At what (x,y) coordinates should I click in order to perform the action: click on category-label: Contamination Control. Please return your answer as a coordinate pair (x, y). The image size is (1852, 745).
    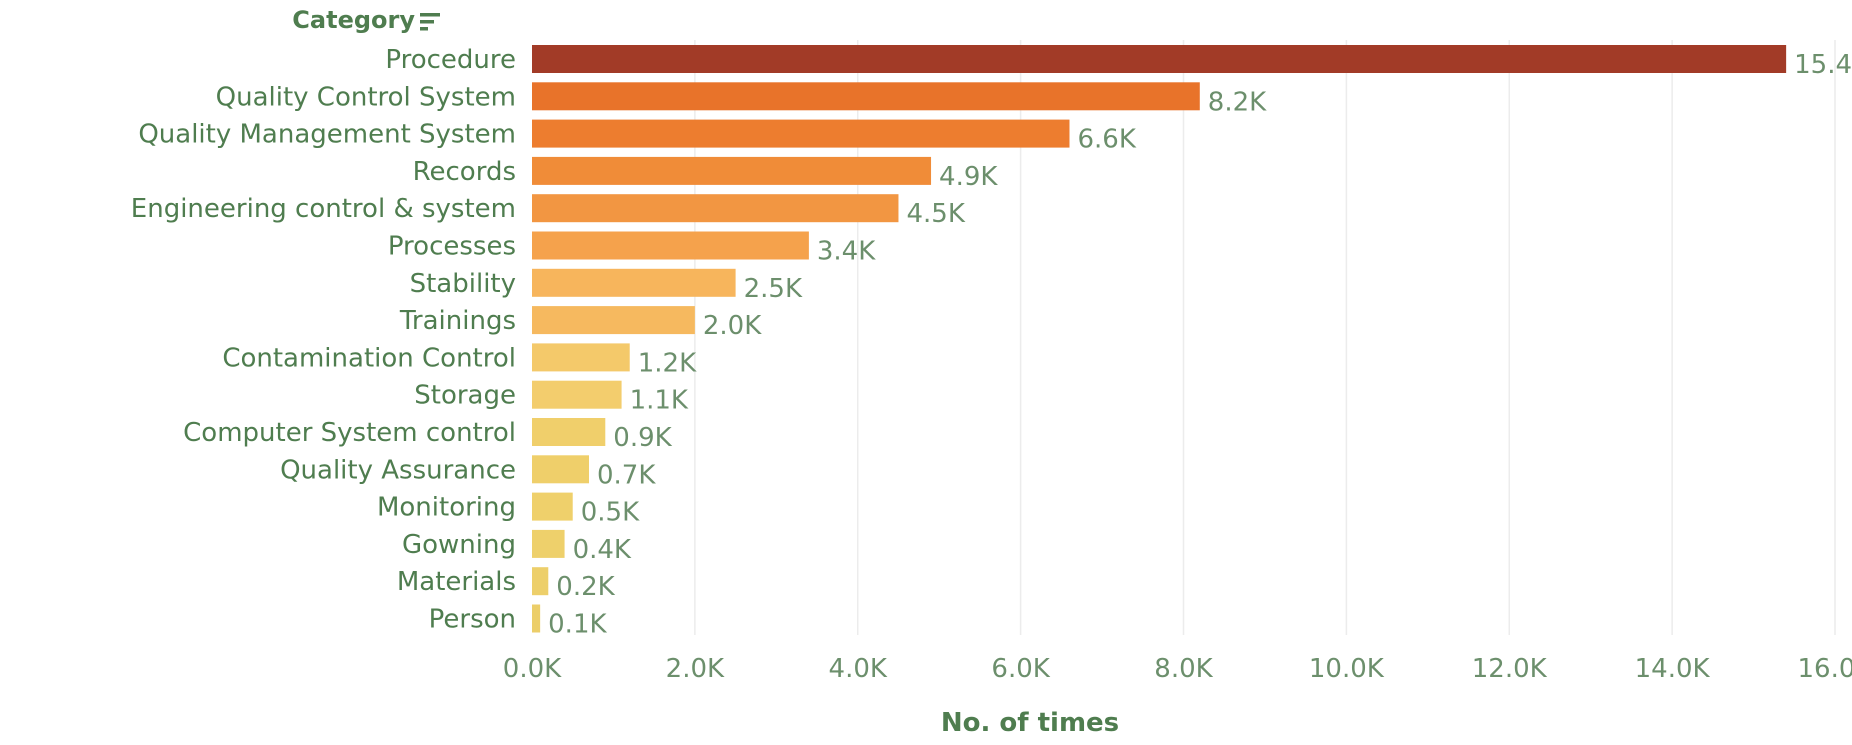
    Looking at the image, I should click on (369, 358).